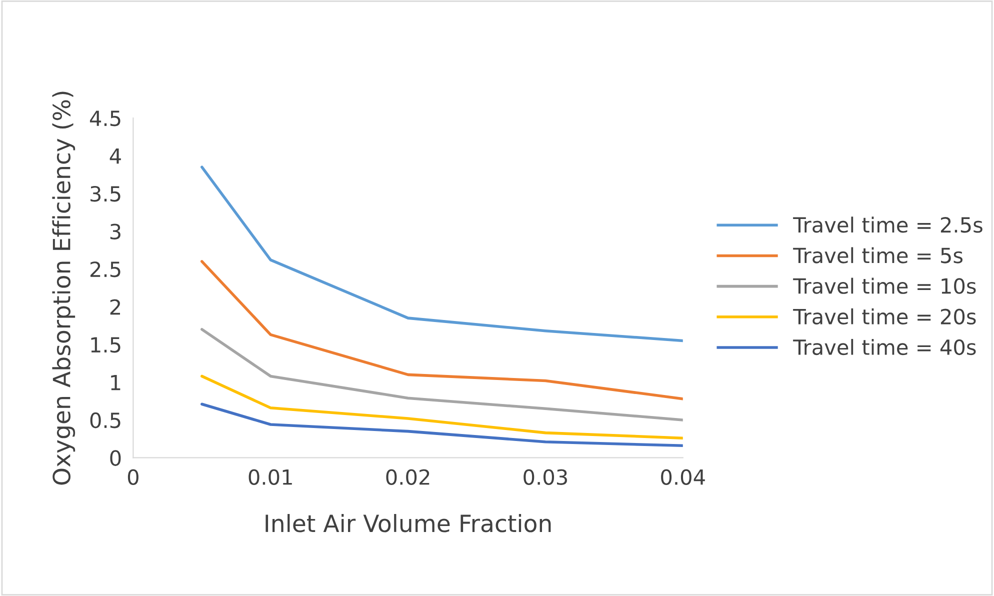  Describe the element at coordinates (884, 286) in the screenshot. I see `legend-label: Travel time = 10s` at that location.